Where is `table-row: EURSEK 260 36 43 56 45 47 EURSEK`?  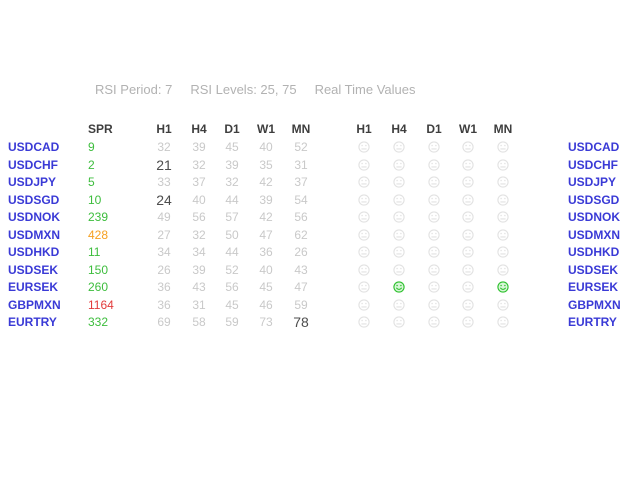
table-row: EURSEK 260 36 43 56 45 47 EURSEK is located at coordinates (320, 287).